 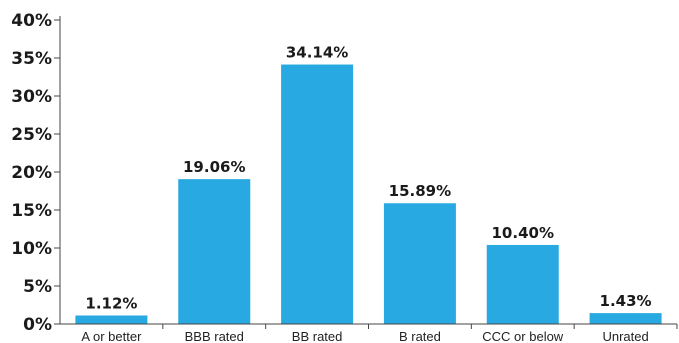 I want to click on x-tick-label: CCC or below, so click(x=523, y=336).